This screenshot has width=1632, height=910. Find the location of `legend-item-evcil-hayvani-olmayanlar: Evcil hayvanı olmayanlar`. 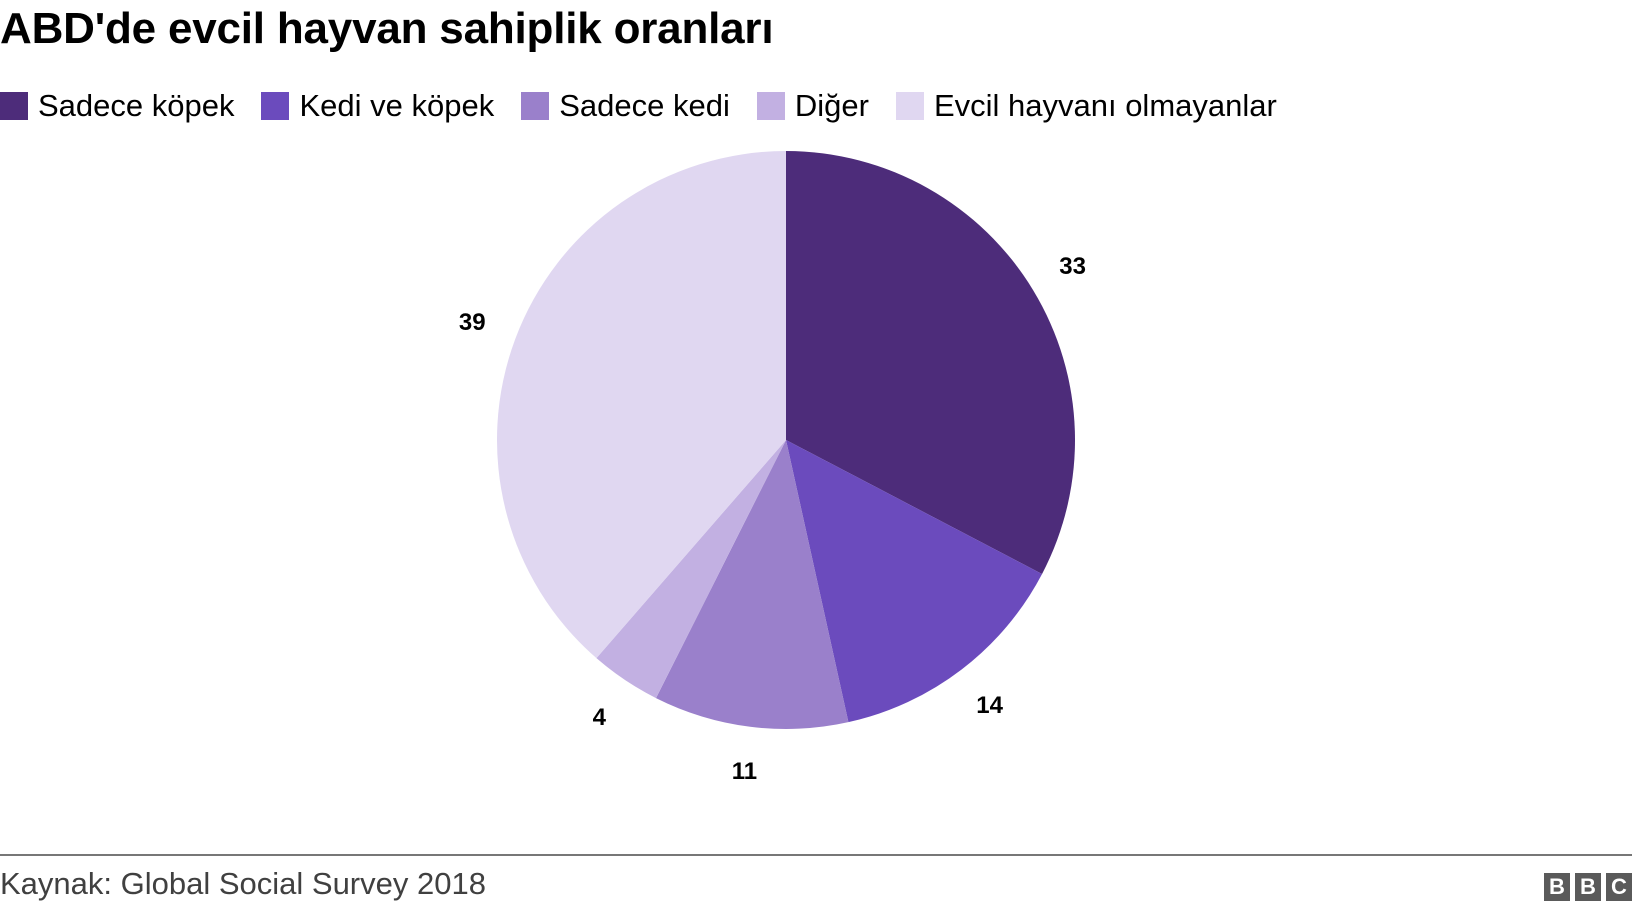

legend-item-evcil-hayvani-olmayanlar: Evcil hayvanı olmayanlar is located at coordinates (1086, 106).